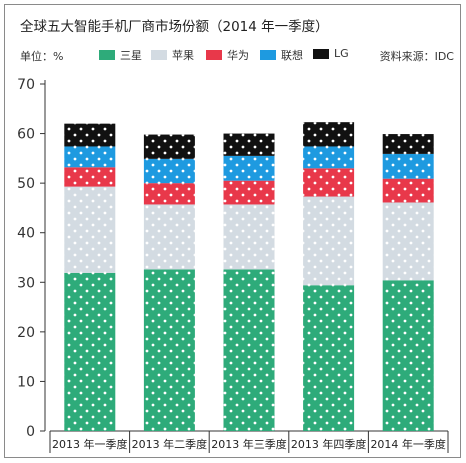 Image resolution: width=466 pixels, height=463 pixels. What do you see at coordinates (408, 444) in the screenshot?
I see `x-tick-label: 2014 年一季度` at bounding box center [408, 444].